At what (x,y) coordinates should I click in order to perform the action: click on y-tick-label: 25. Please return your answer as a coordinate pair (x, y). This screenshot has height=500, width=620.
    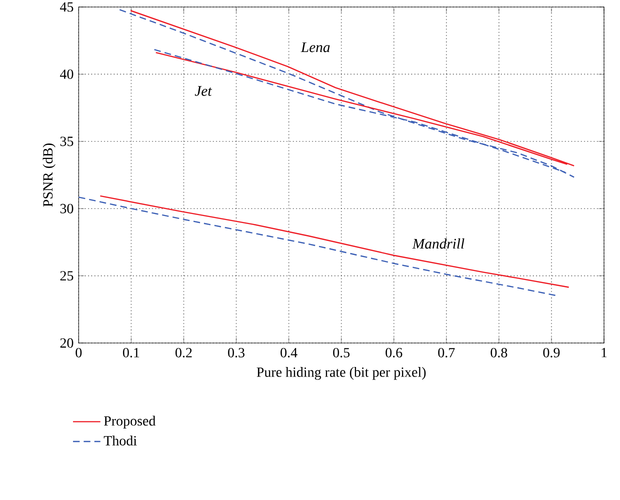
    Looking at the image, I should click on (67, 276).